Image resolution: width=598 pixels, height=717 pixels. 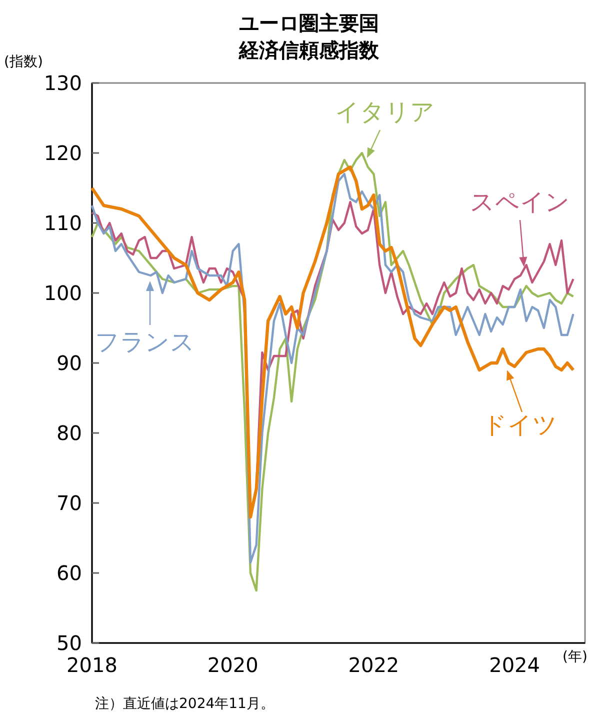 What do you see at coordinates (69, 573) in the screenshot?
I see `y-tick-label: 60` at bounding box center [69, 573].